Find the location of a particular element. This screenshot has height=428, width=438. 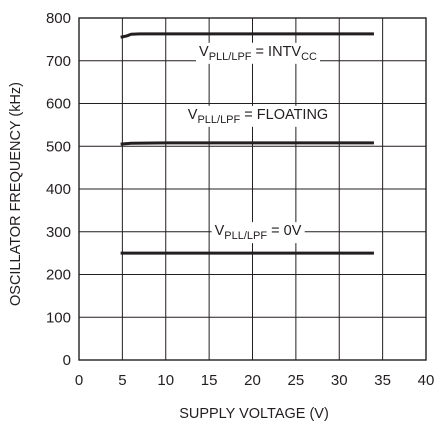

x-tick-label: 20 is located at coordinates (252, 380).